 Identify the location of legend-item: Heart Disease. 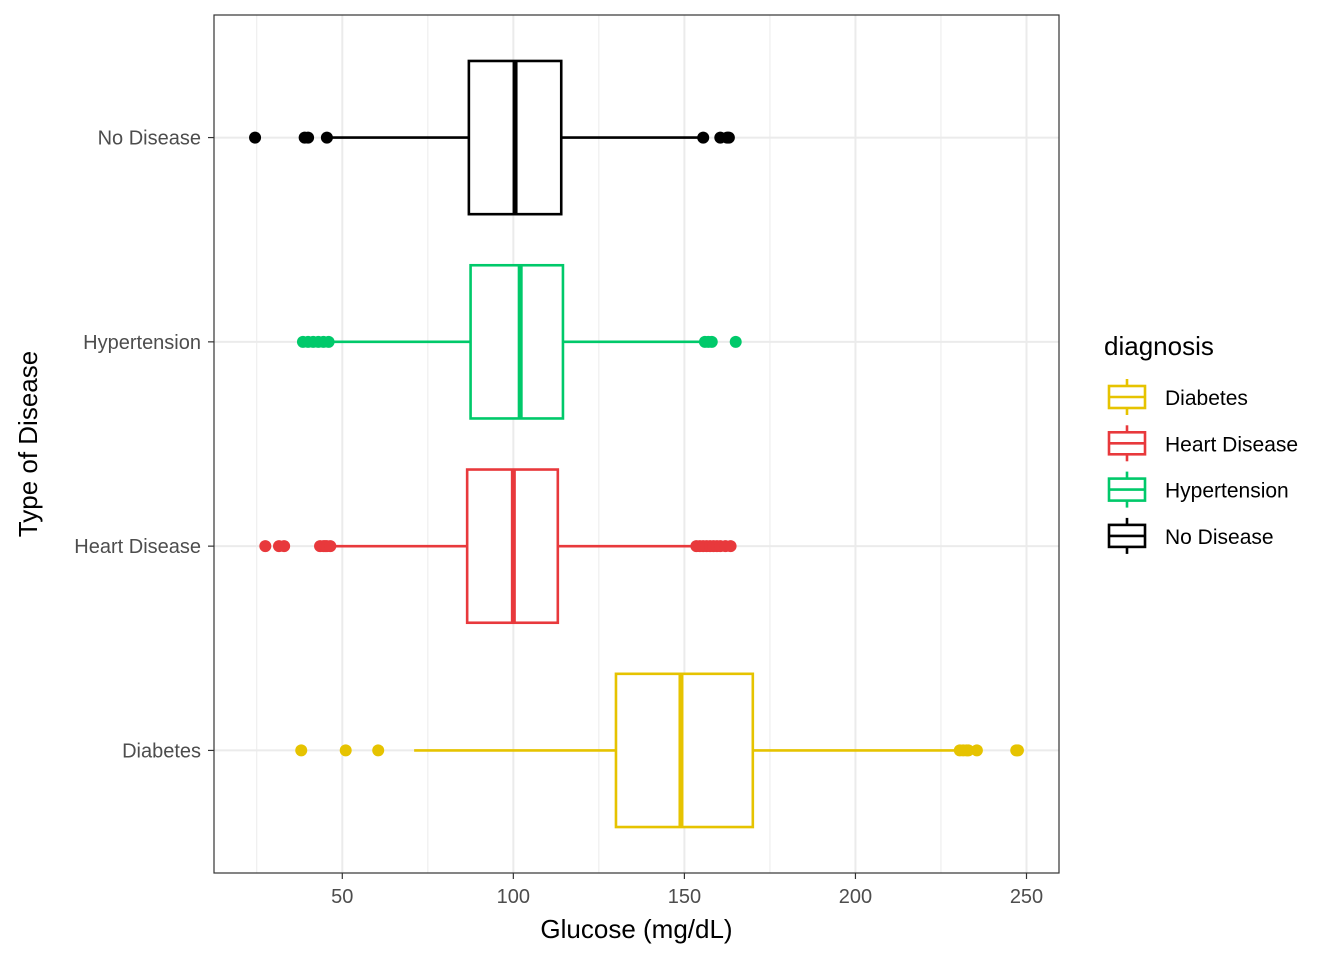
(1202, 443).